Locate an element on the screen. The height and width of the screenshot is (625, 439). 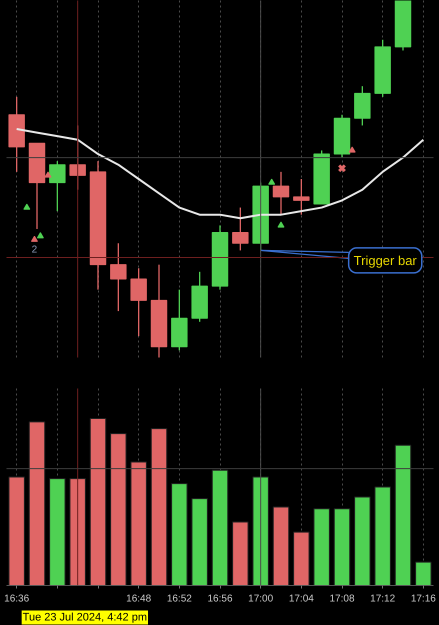
text: Tue 23 Jul 2024, 4:42 pm is located at coordinates (85, 618).